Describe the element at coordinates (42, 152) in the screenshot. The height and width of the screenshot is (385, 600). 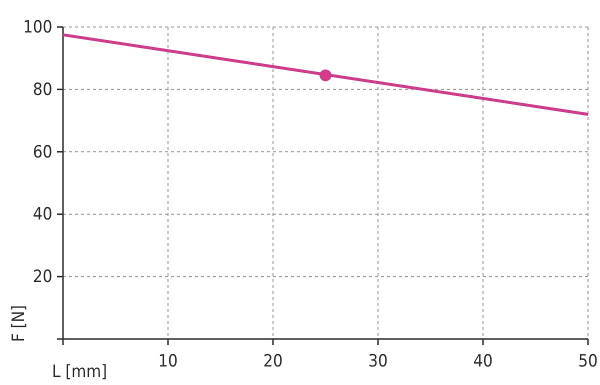
I see `y-tick-label: 60` at that location.